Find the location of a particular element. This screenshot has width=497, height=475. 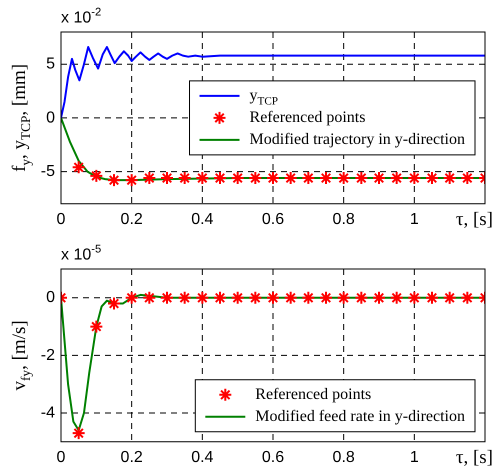

legend-label: Modified feed rate in y-direction is located at coordinates (360, 417).